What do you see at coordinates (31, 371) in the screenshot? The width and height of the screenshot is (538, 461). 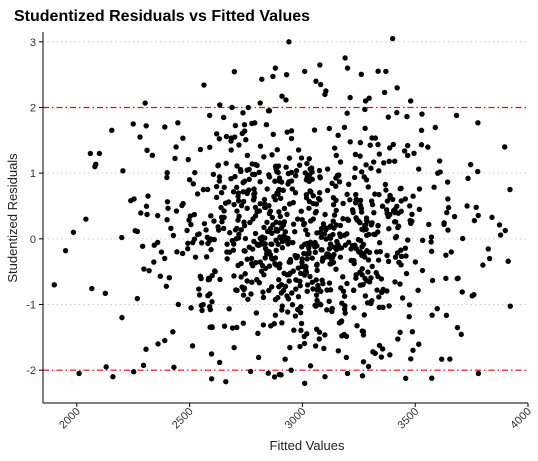 I see `y-tick-label: -2` at bounding box center [31, 371].